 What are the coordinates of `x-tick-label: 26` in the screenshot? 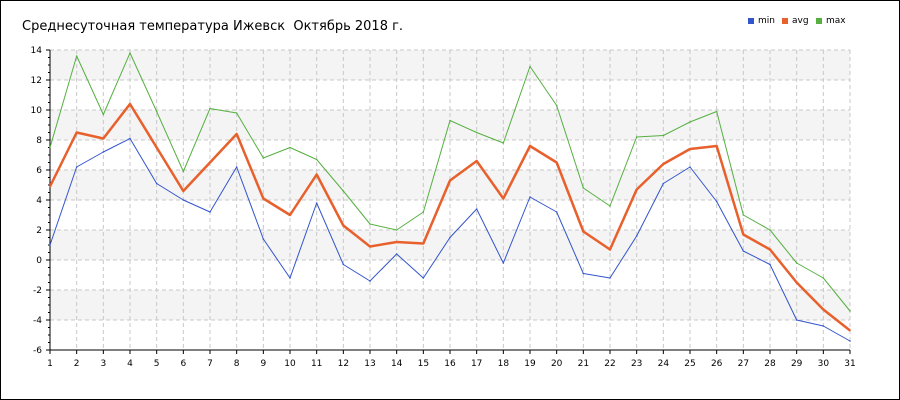 It's located at (717, 364).